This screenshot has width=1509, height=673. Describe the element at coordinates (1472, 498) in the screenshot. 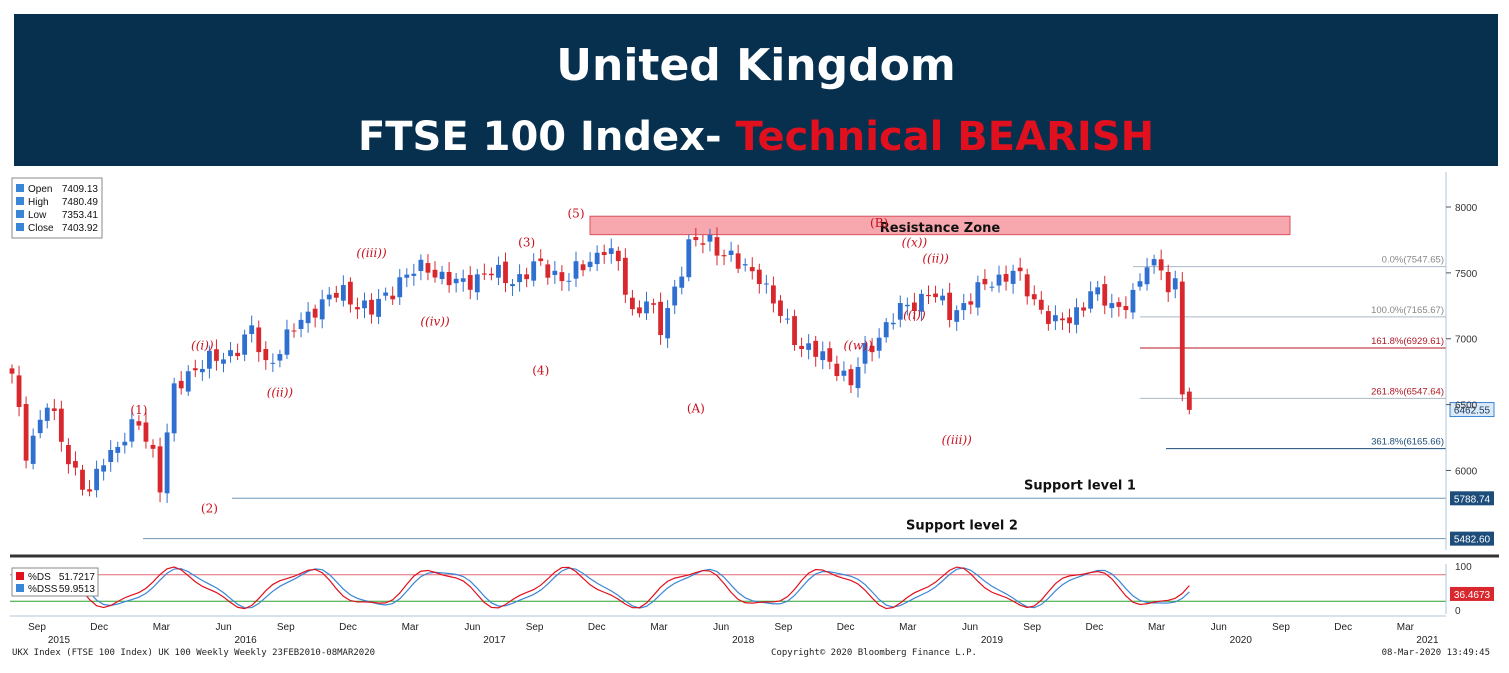

I see `support-price-tag-bg` at that location.